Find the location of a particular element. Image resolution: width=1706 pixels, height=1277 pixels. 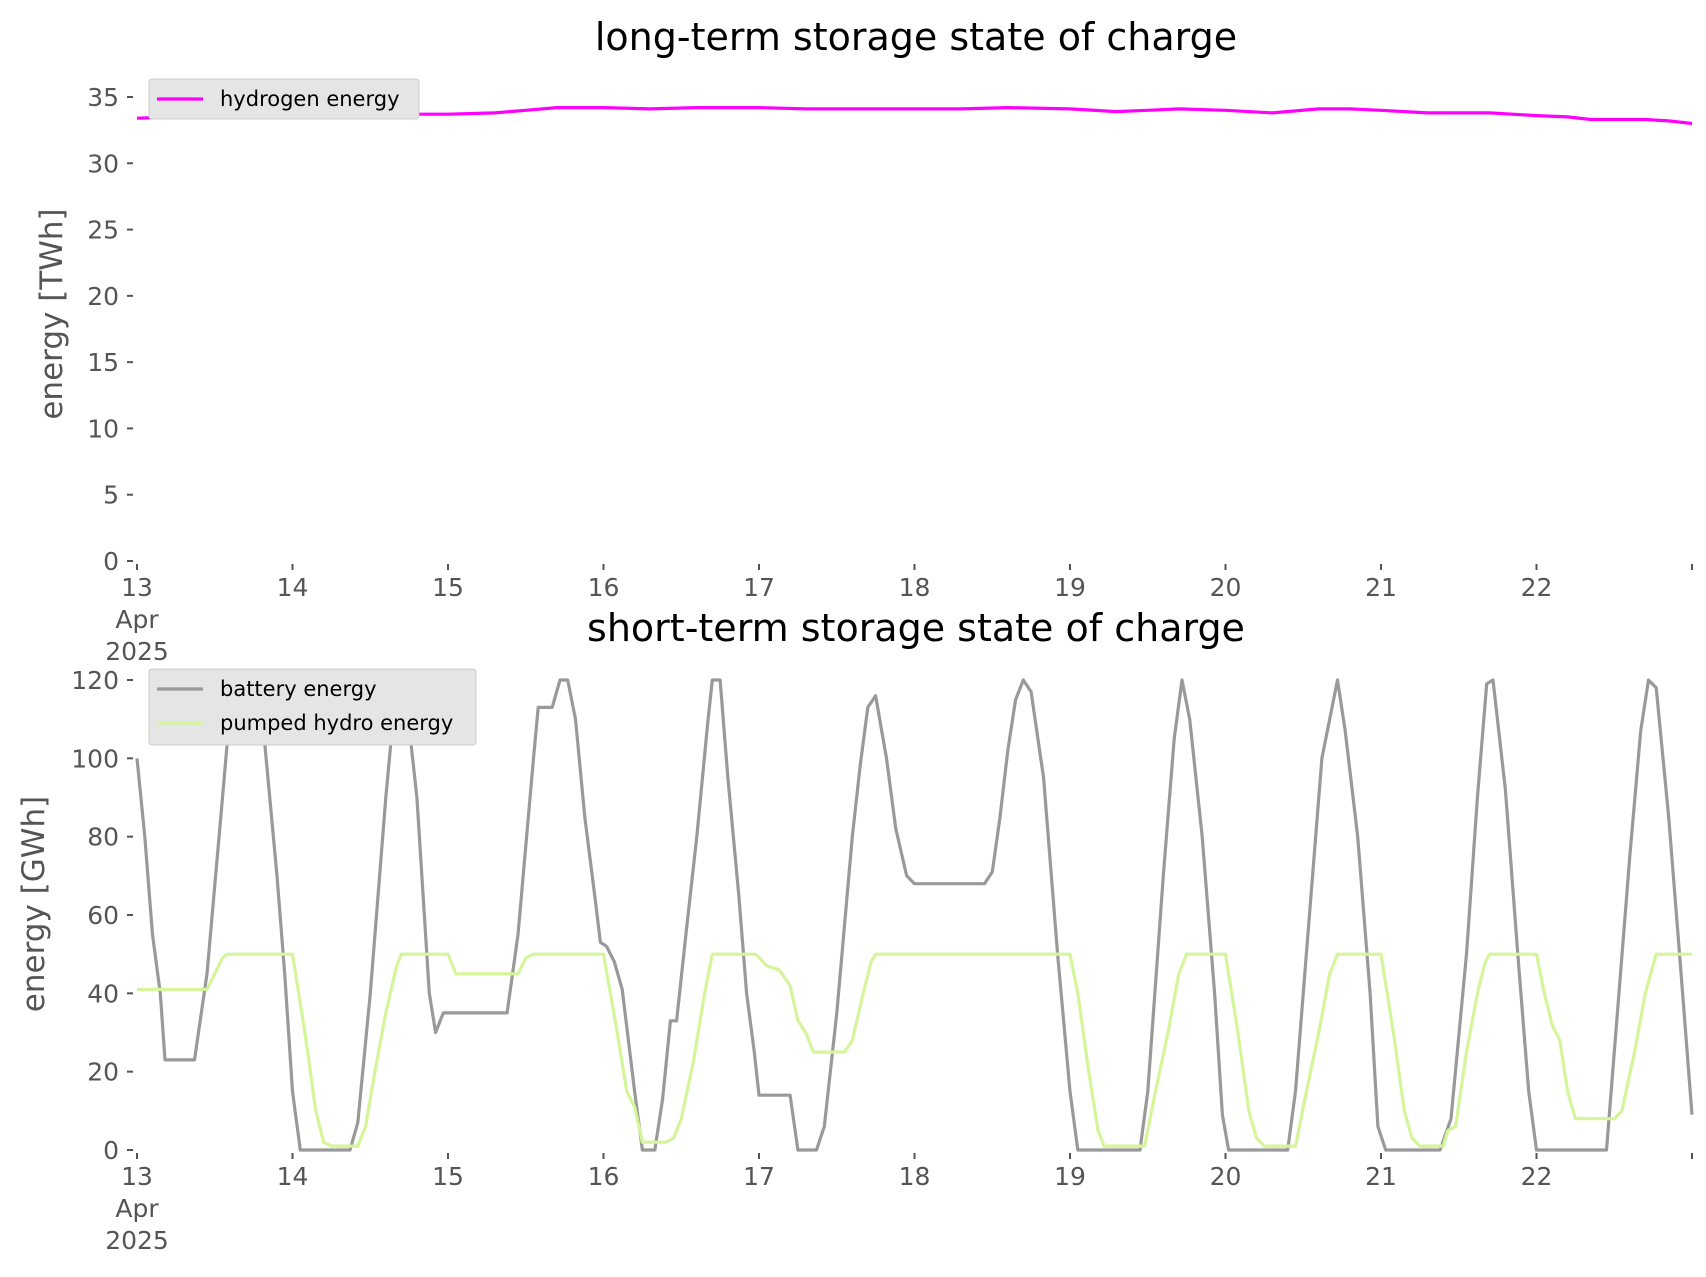

y-tick-label: 30 is located at coordinates (103, 163).